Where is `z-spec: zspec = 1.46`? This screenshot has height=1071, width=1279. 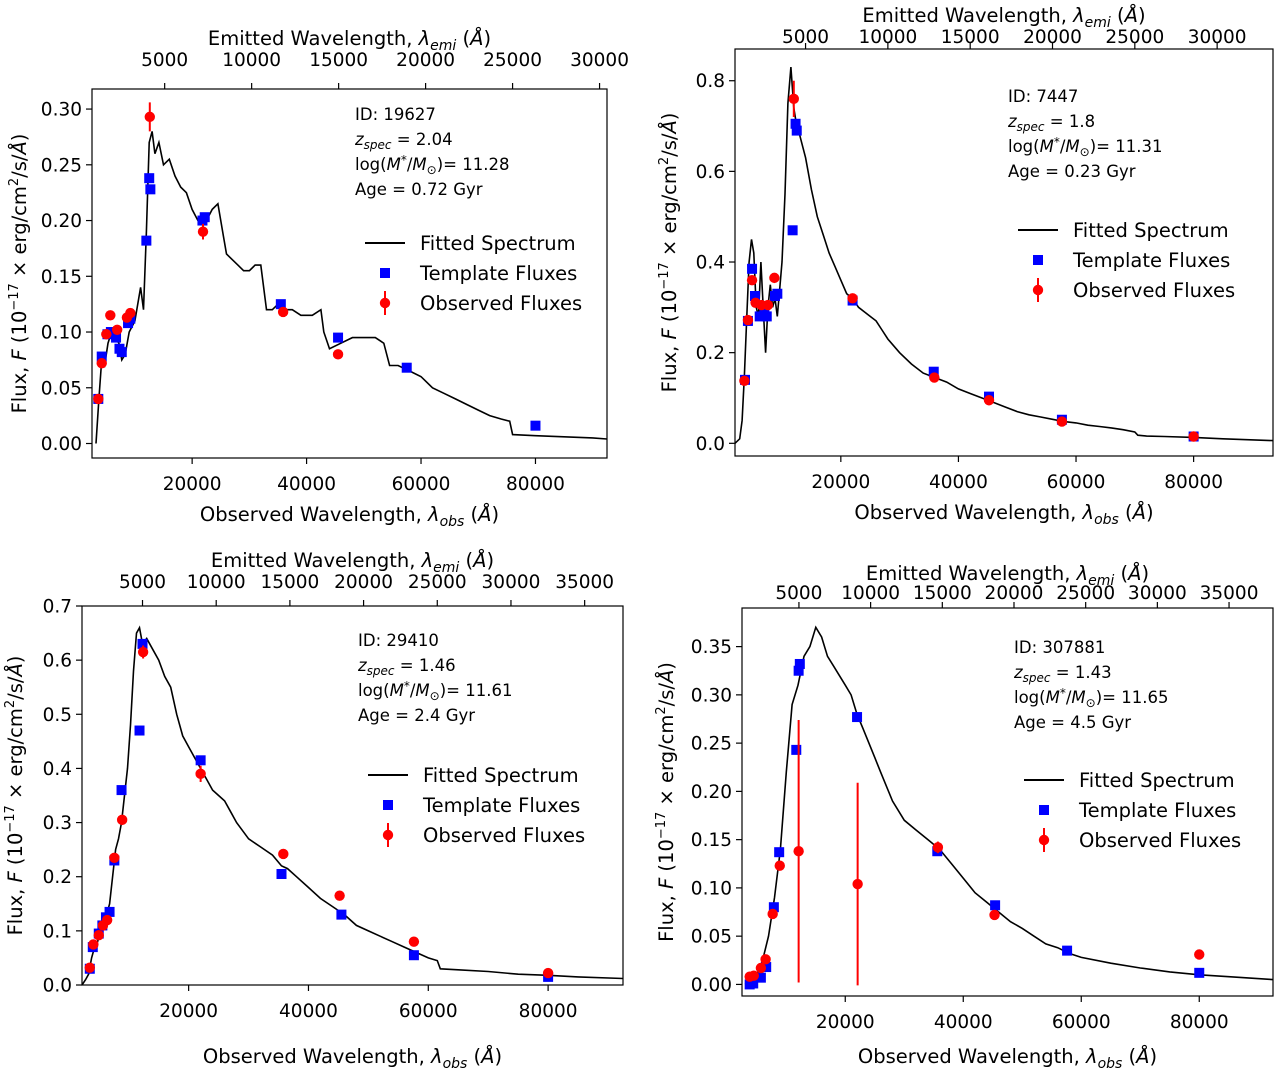 z-spec: zspec = 1.46 is located at coordinates (406, 667).